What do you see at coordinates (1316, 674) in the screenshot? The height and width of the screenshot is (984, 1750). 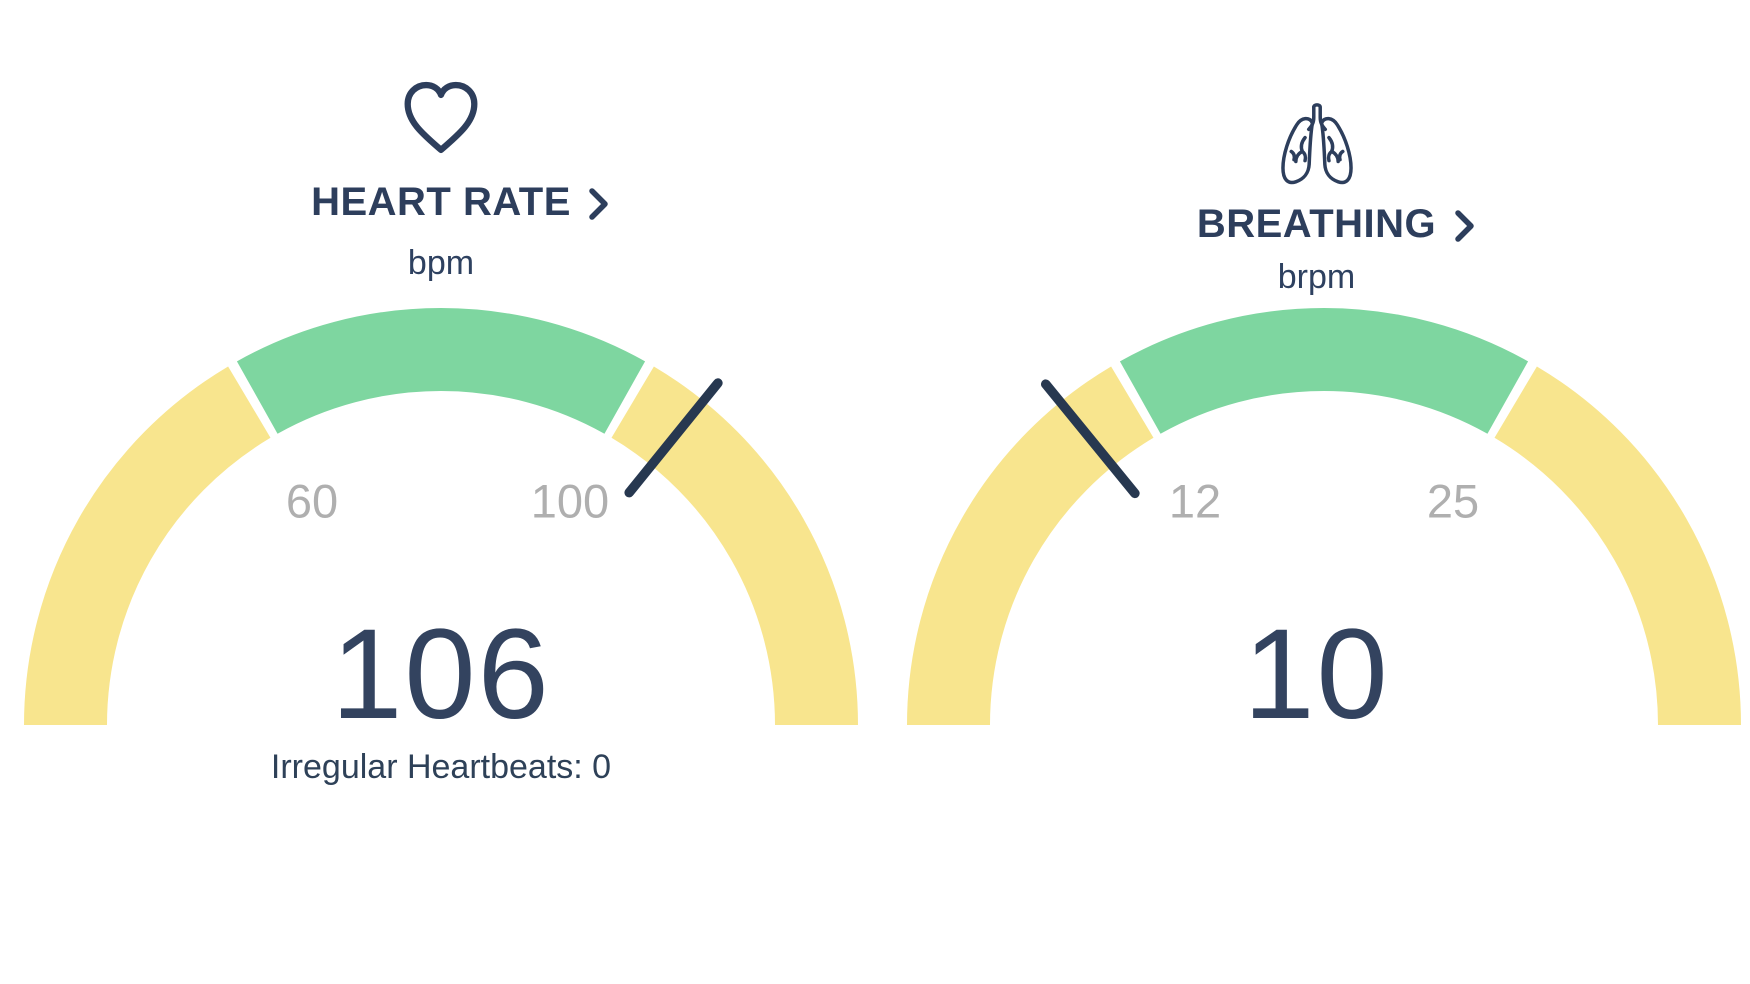 I see `gauge-value: 10` at bounding box center [1316, 674].